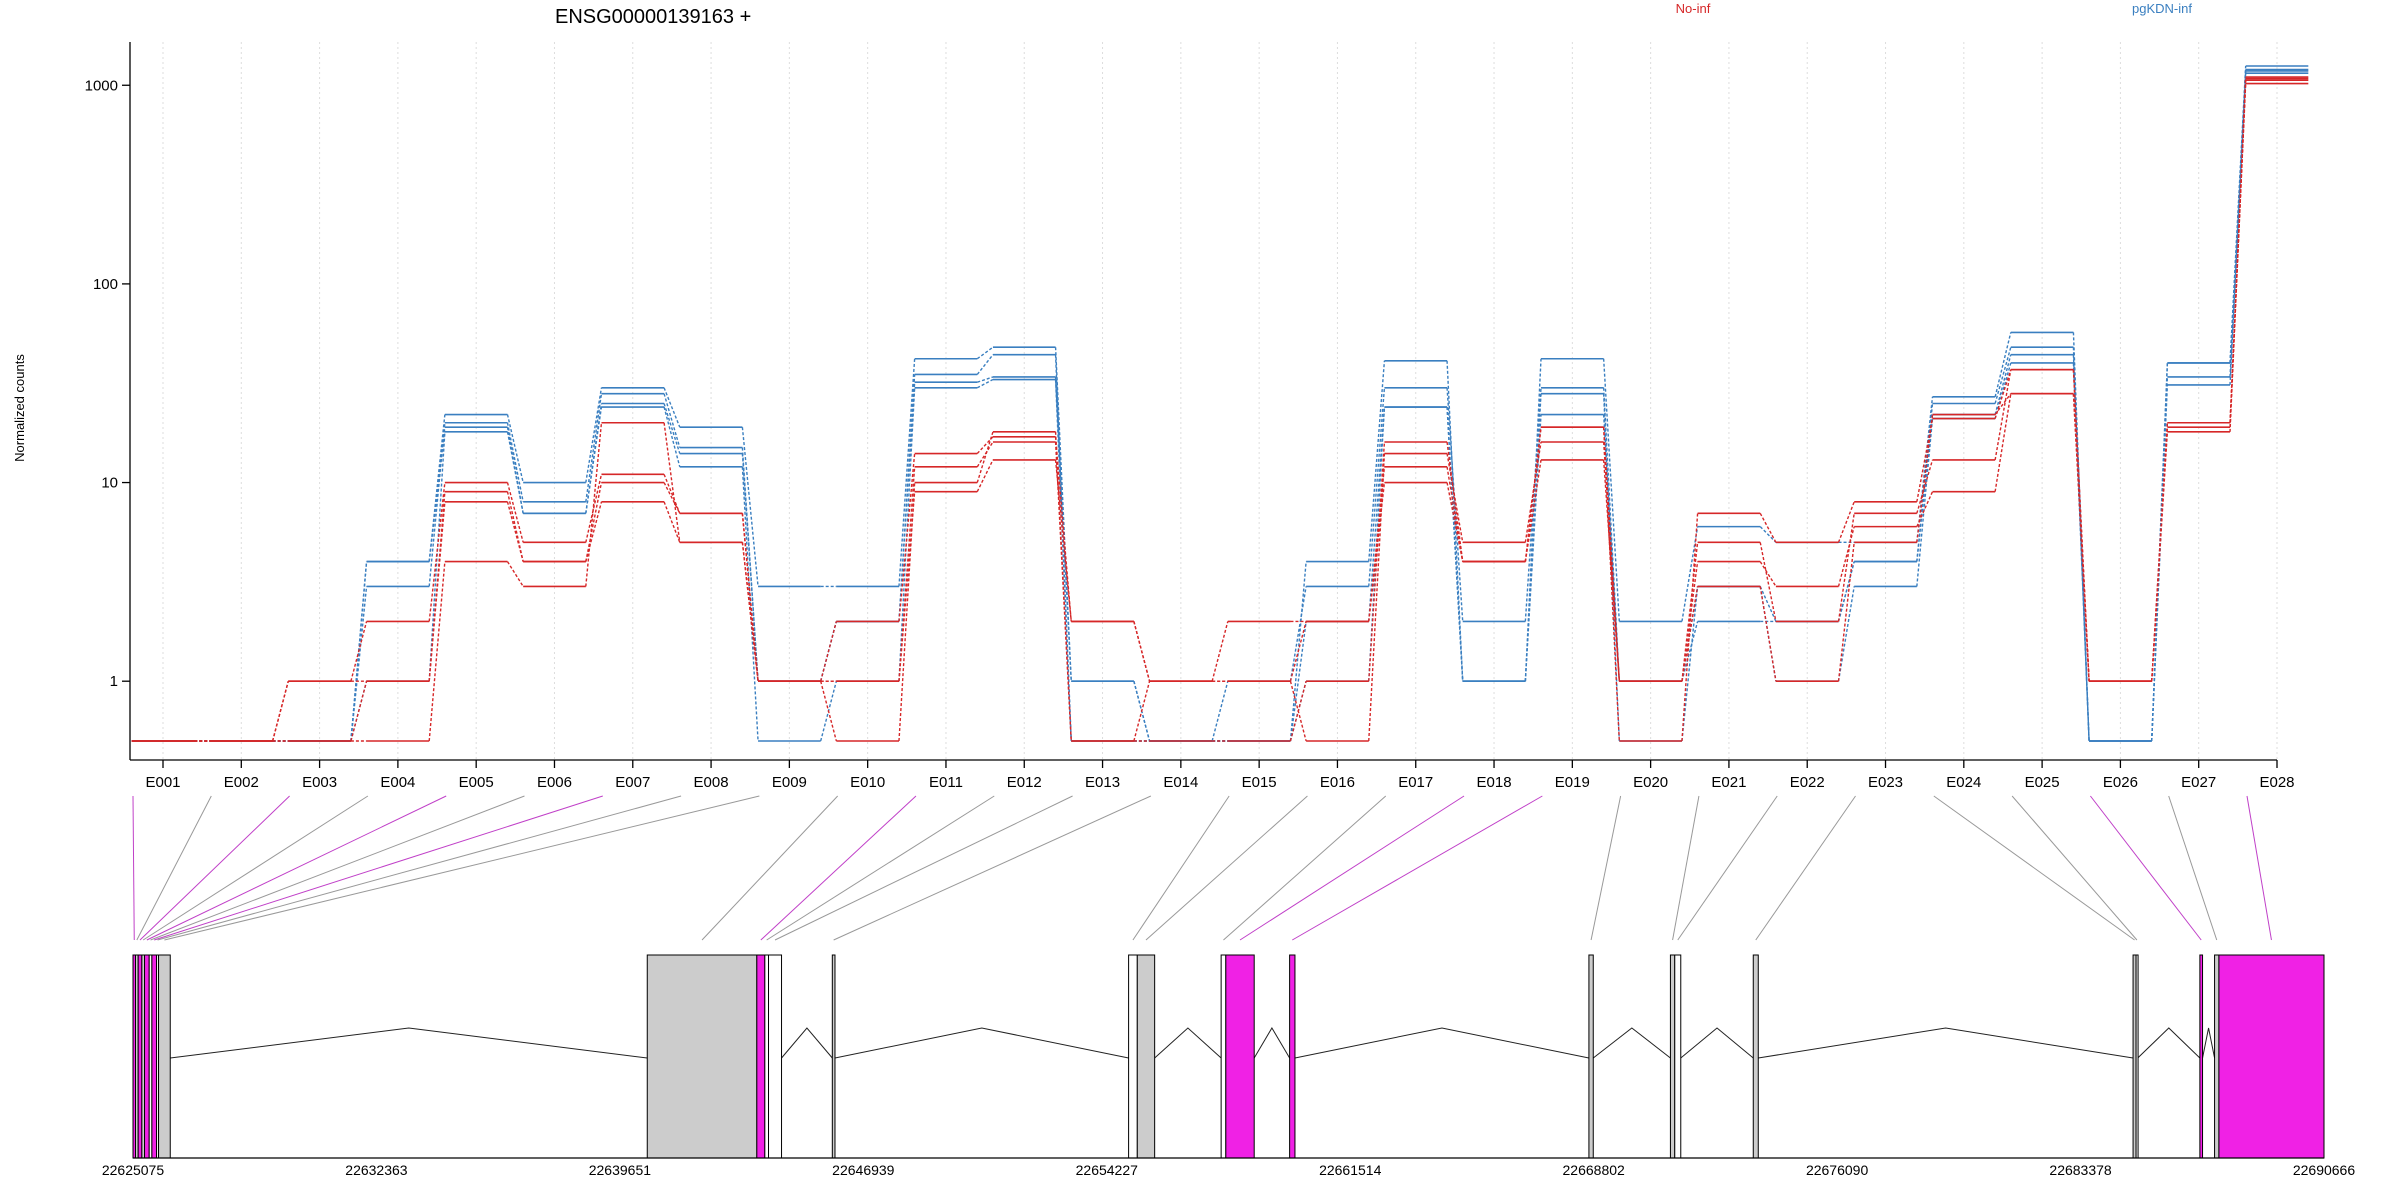  Describe the element at coordinates (1240, 1056) in the screenshot. I see `exon-e018` at that location.